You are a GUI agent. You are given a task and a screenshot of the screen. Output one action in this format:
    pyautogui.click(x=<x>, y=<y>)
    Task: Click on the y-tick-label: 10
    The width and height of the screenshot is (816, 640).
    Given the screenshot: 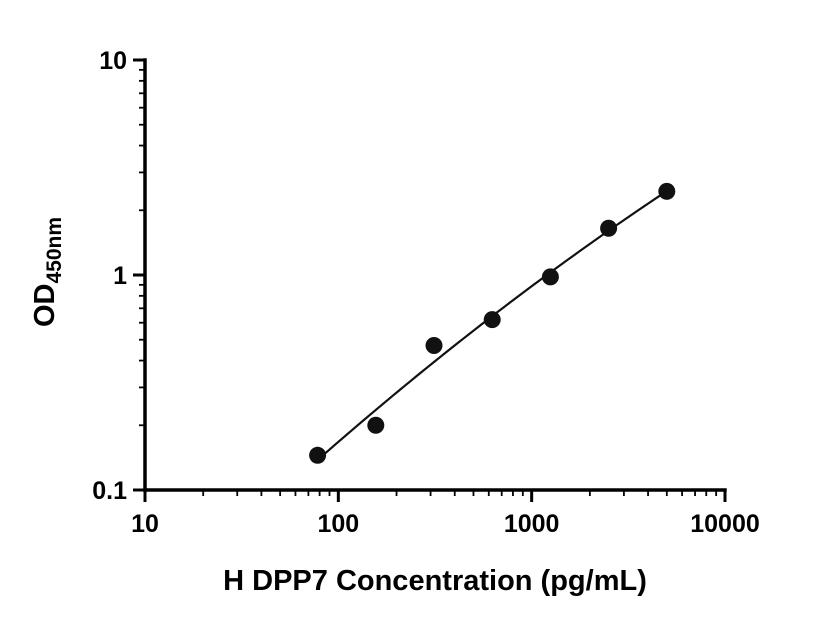 What is the action you would take?
    pyautogui.click(x=113, y=61)
    